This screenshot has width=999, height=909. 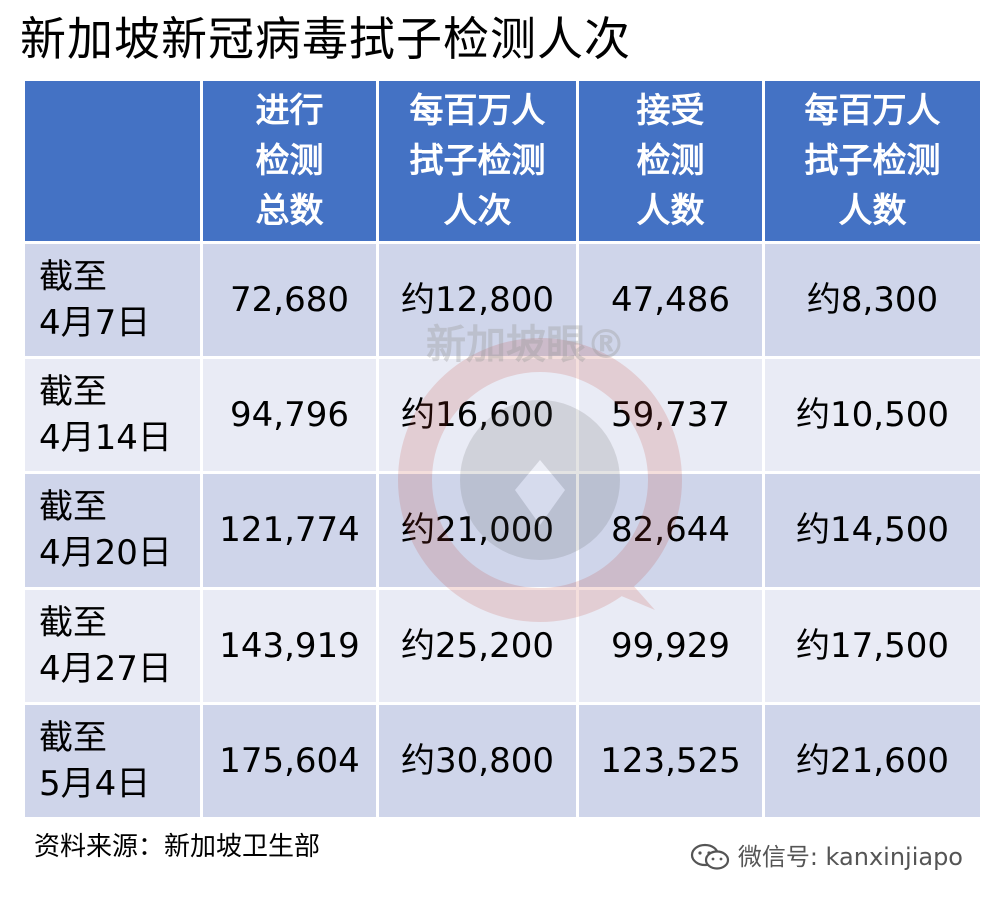 I want to click on date-value: 4月14日, so click(x=105, y=438).